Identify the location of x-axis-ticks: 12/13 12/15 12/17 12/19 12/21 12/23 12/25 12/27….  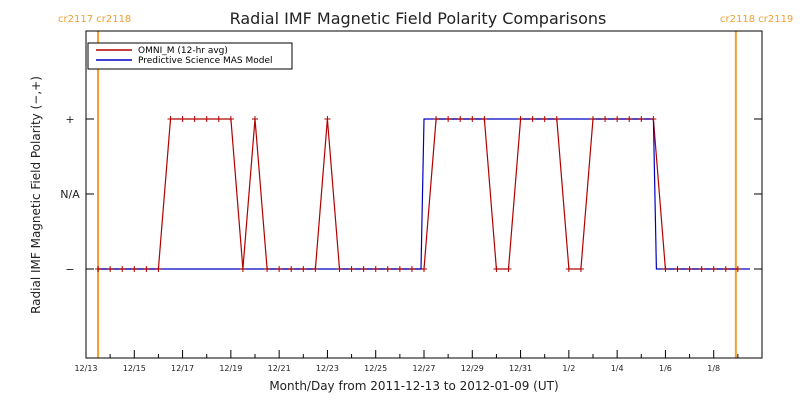
(406, 361).